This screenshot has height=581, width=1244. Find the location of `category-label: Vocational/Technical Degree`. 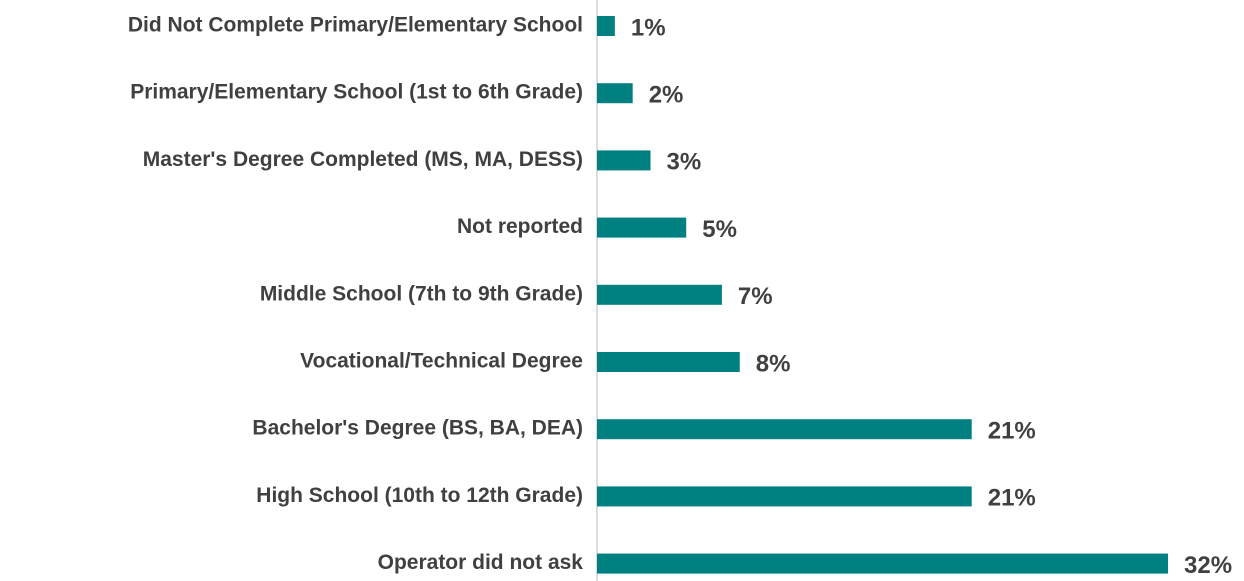

category-label: Vocational/Technical Degree is located at coordinates (441, 361).